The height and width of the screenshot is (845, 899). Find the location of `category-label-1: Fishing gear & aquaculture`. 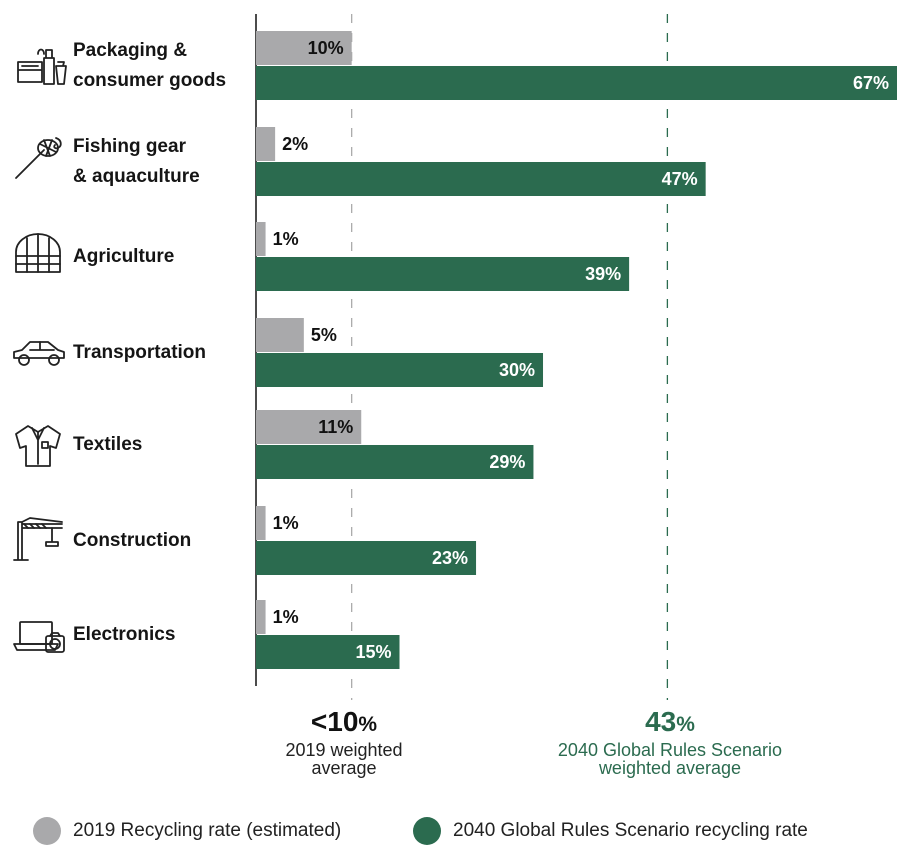

category-label-1: Fishing gear & aquaculture is located at coordinates (136, 161).